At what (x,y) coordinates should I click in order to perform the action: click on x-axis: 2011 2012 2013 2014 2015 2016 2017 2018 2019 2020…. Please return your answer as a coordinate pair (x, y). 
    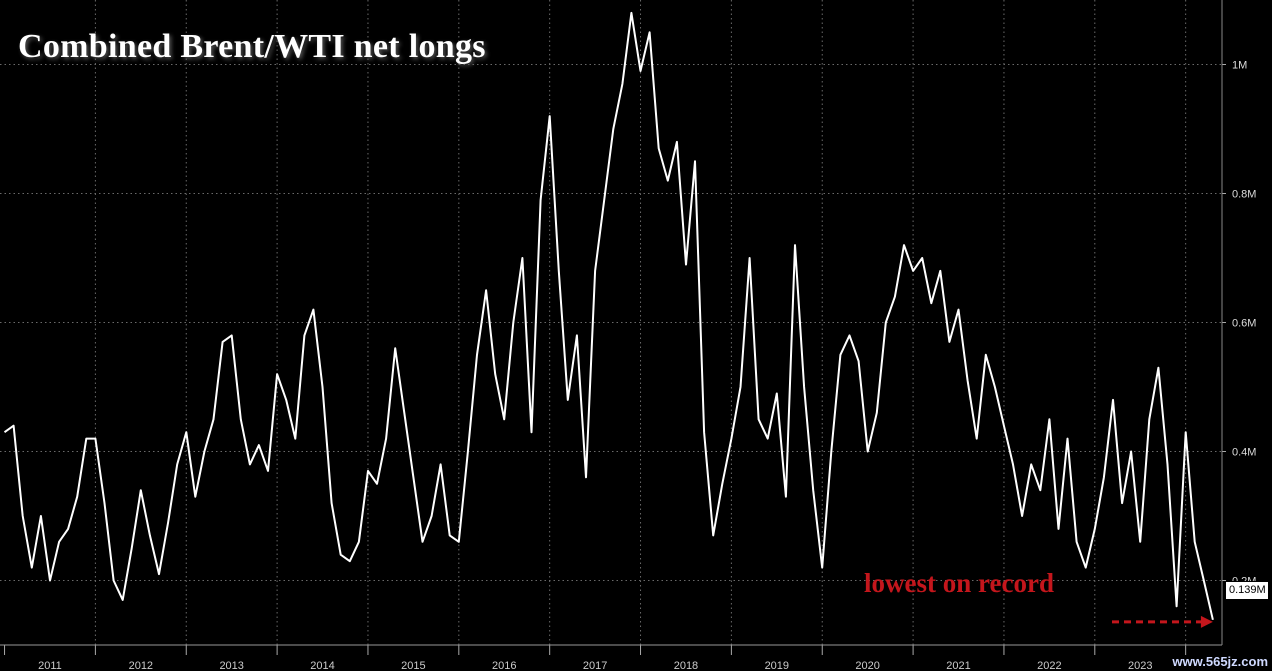
    Looking at the image, I should click on (611, 657).